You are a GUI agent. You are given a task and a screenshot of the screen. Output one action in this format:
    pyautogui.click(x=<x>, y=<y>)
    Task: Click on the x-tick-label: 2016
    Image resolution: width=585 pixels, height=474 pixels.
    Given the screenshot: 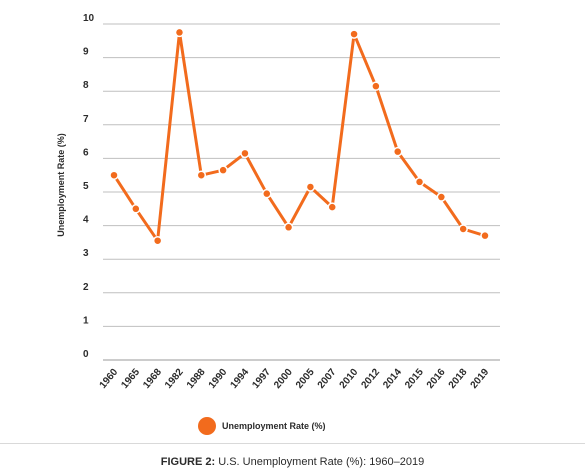 What is the action you would take?
    pyautogui.click(x=436, y=379)
    